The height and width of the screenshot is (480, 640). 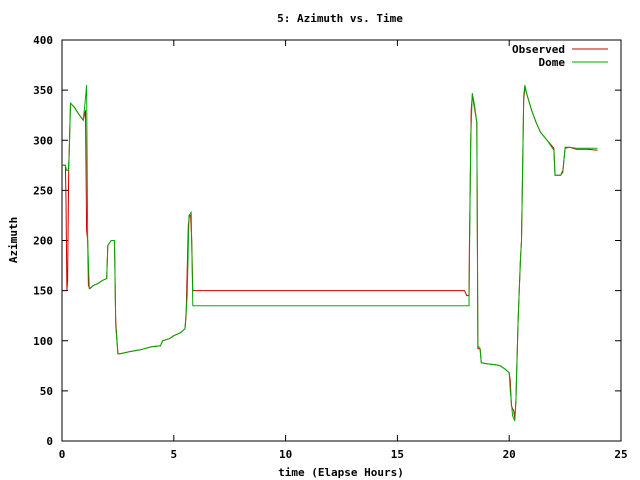 I want to click on x-tick-label: 5, so click(x=173, y=454).